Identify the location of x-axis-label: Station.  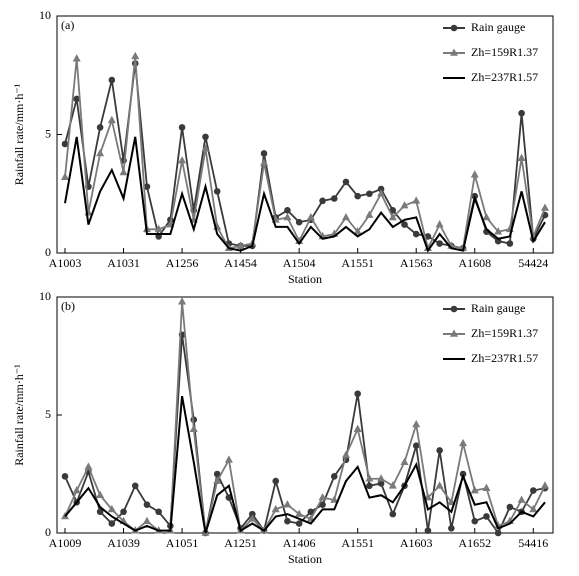
(305, 559).